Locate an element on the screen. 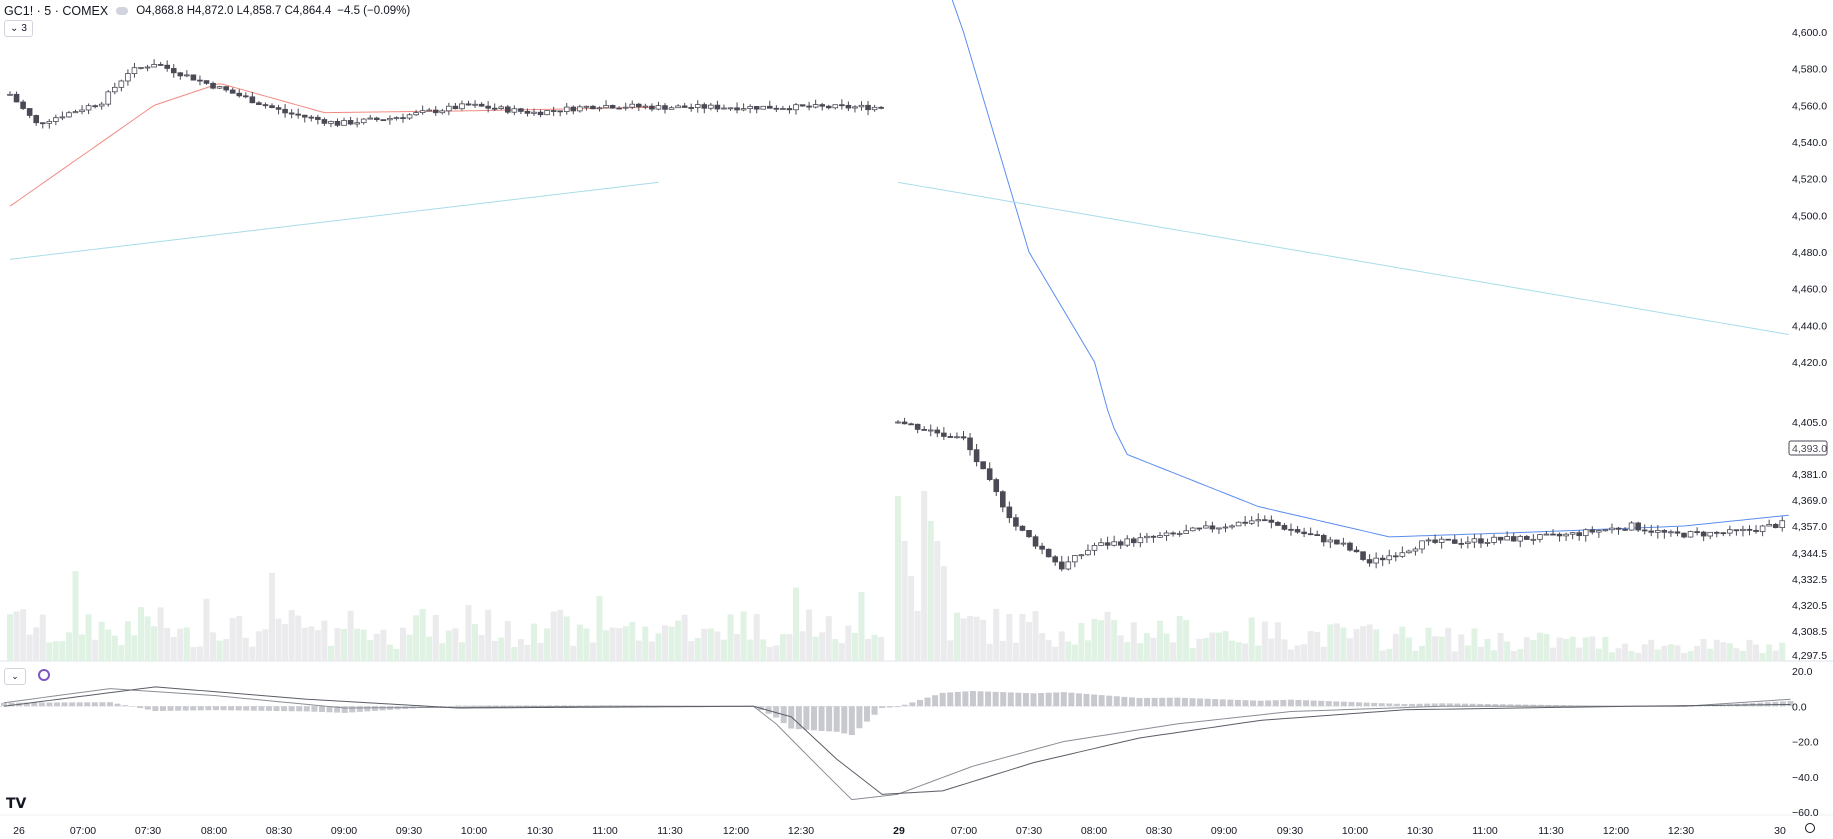 The image size is (1833, 839). symbol-title: GC1! · 5 · COMEX is located at coordinates (56, 11).